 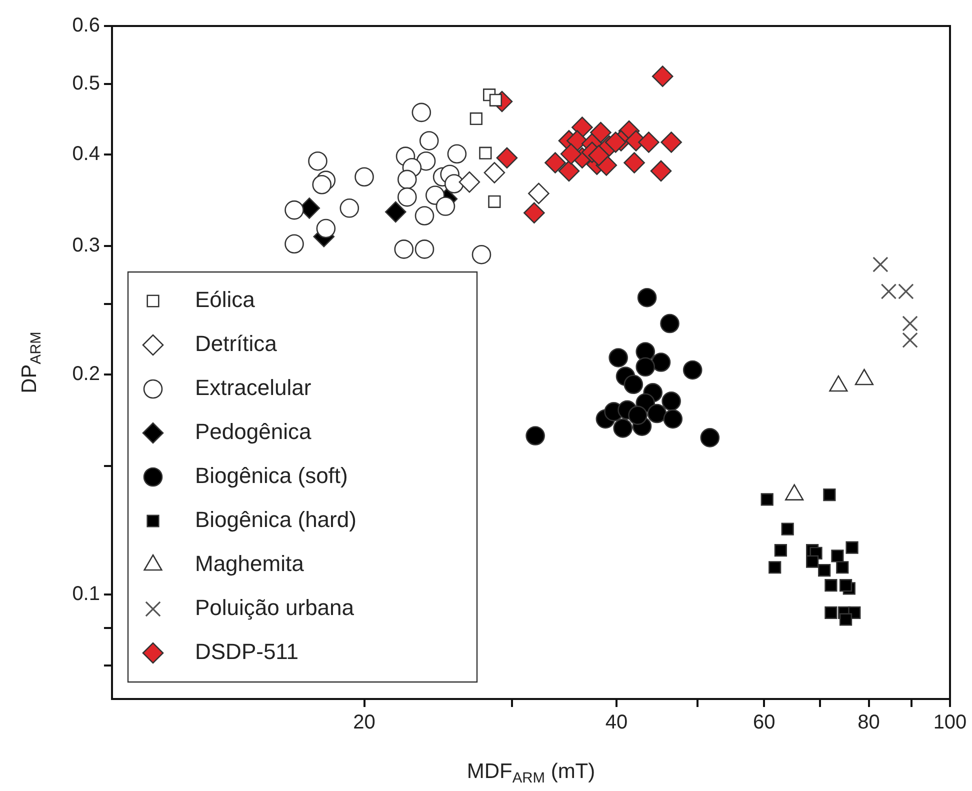 I want to click on y-tick-label: 0.5, so click(x=86, y=83).